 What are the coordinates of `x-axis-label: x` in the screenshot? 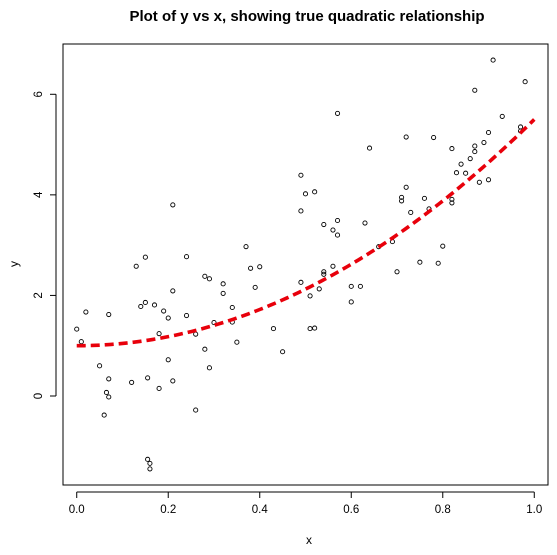 It's located at (309, 540).